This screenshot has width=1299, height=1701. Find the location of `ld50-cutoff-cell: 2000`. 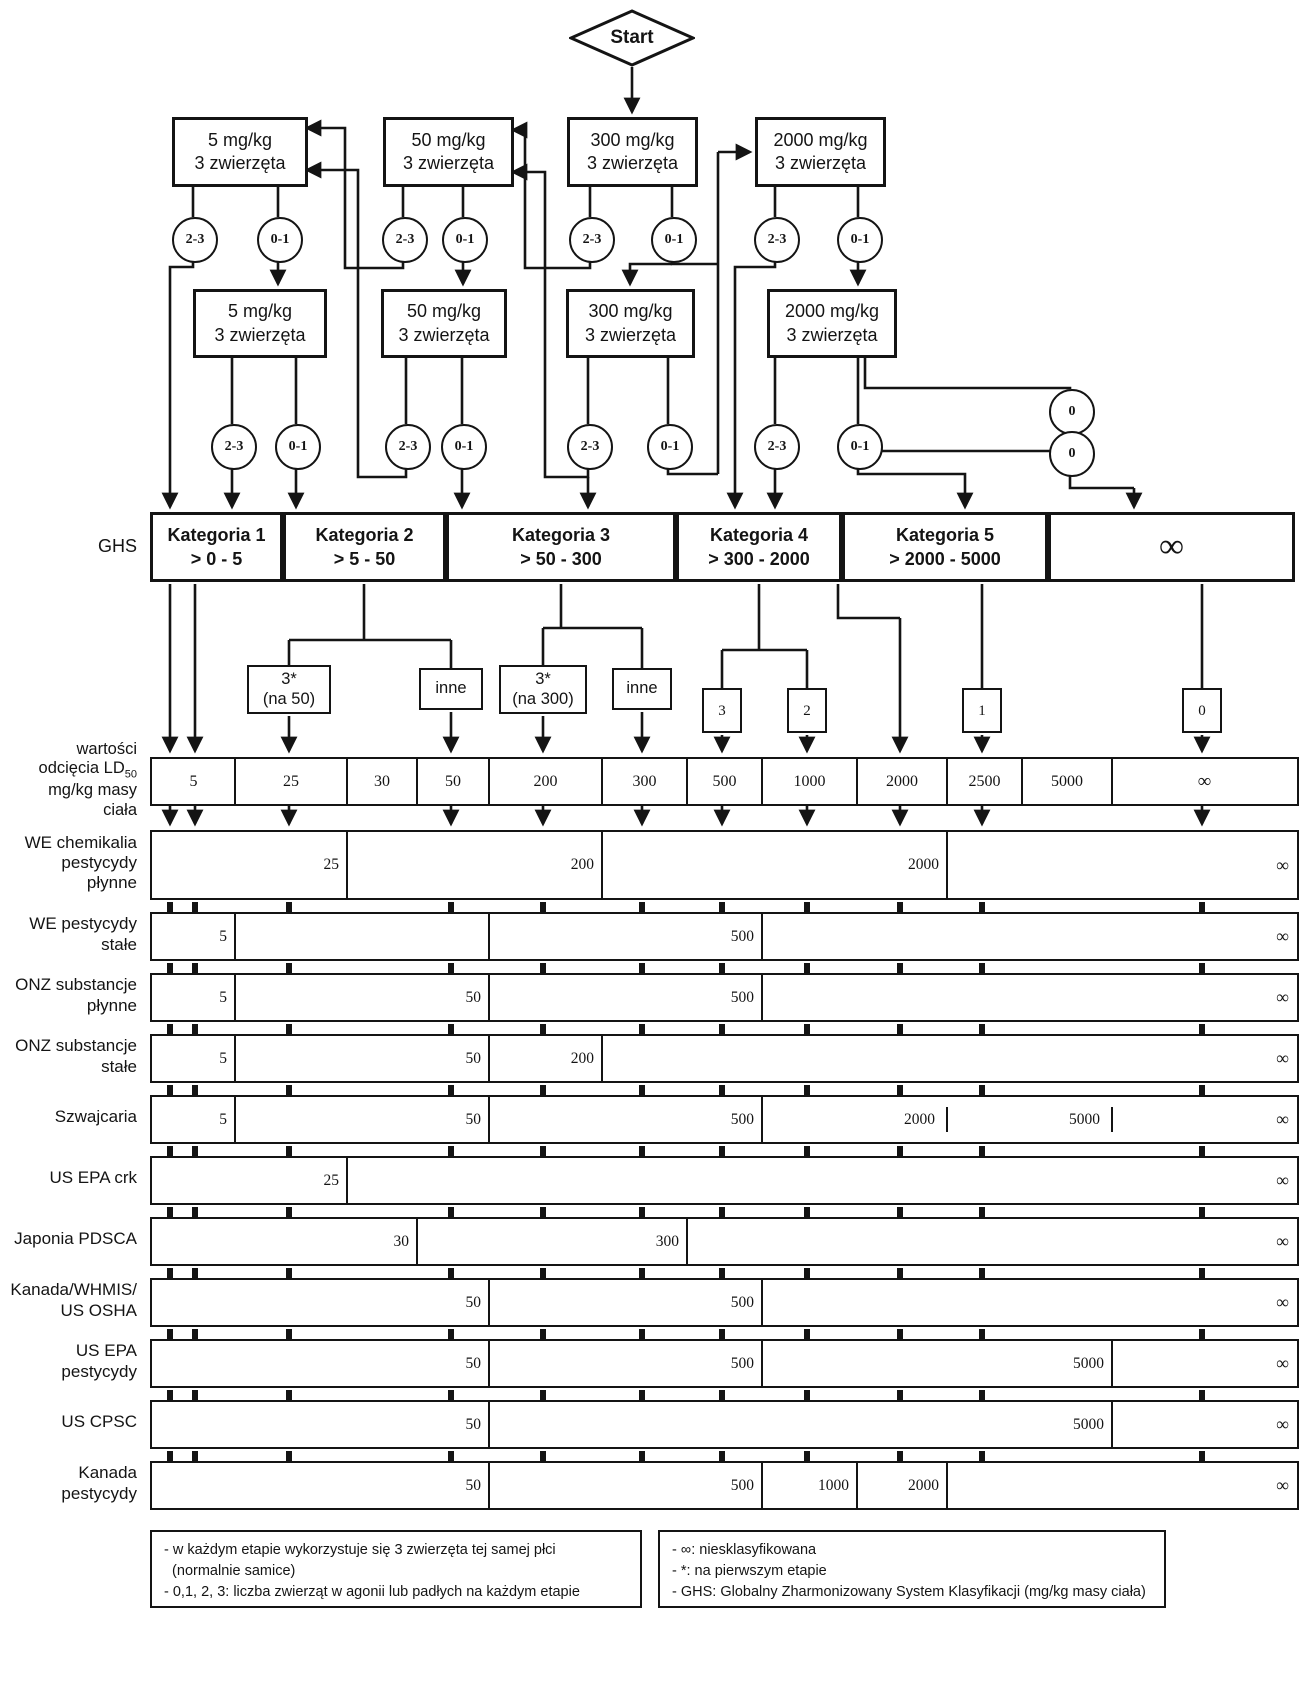

ld50-cutoff-cell: 2000 is located at coordinates (902, 781).